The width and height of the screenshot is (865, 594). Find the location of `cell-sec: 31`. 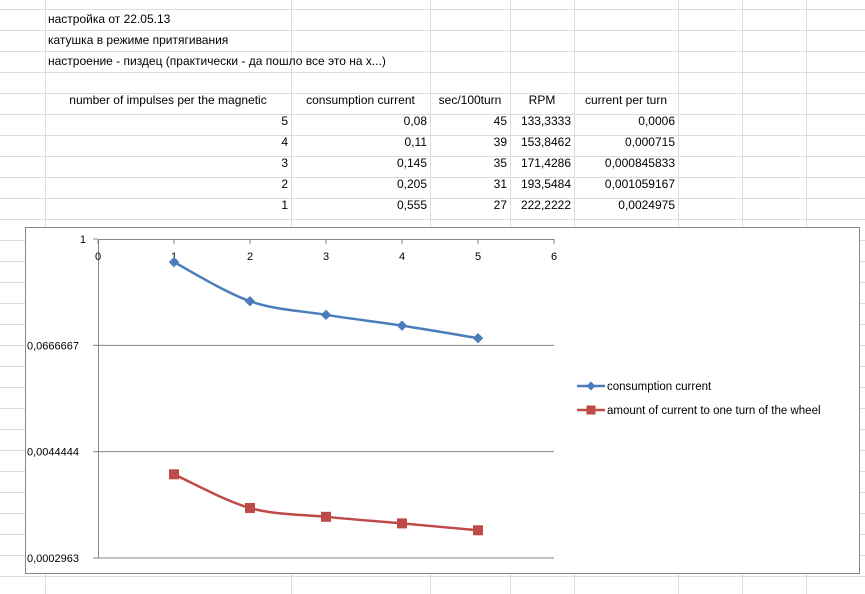

cell-sec: 31 is located at coordinates (500, 184).